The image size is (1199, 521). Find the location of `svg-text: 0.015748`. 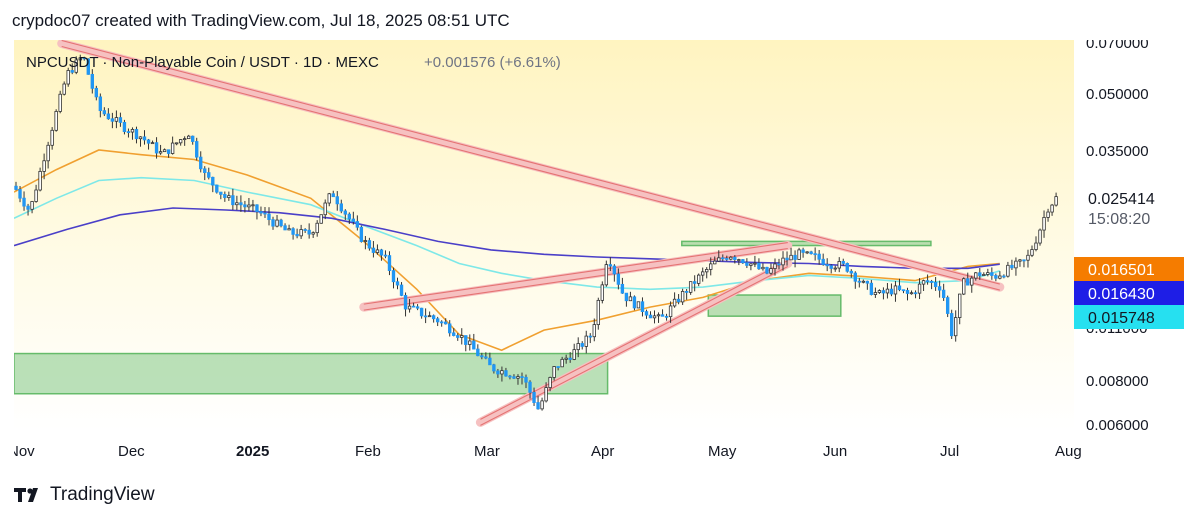

svg-text: 0.015748 is located at coordinates (1121, 318).